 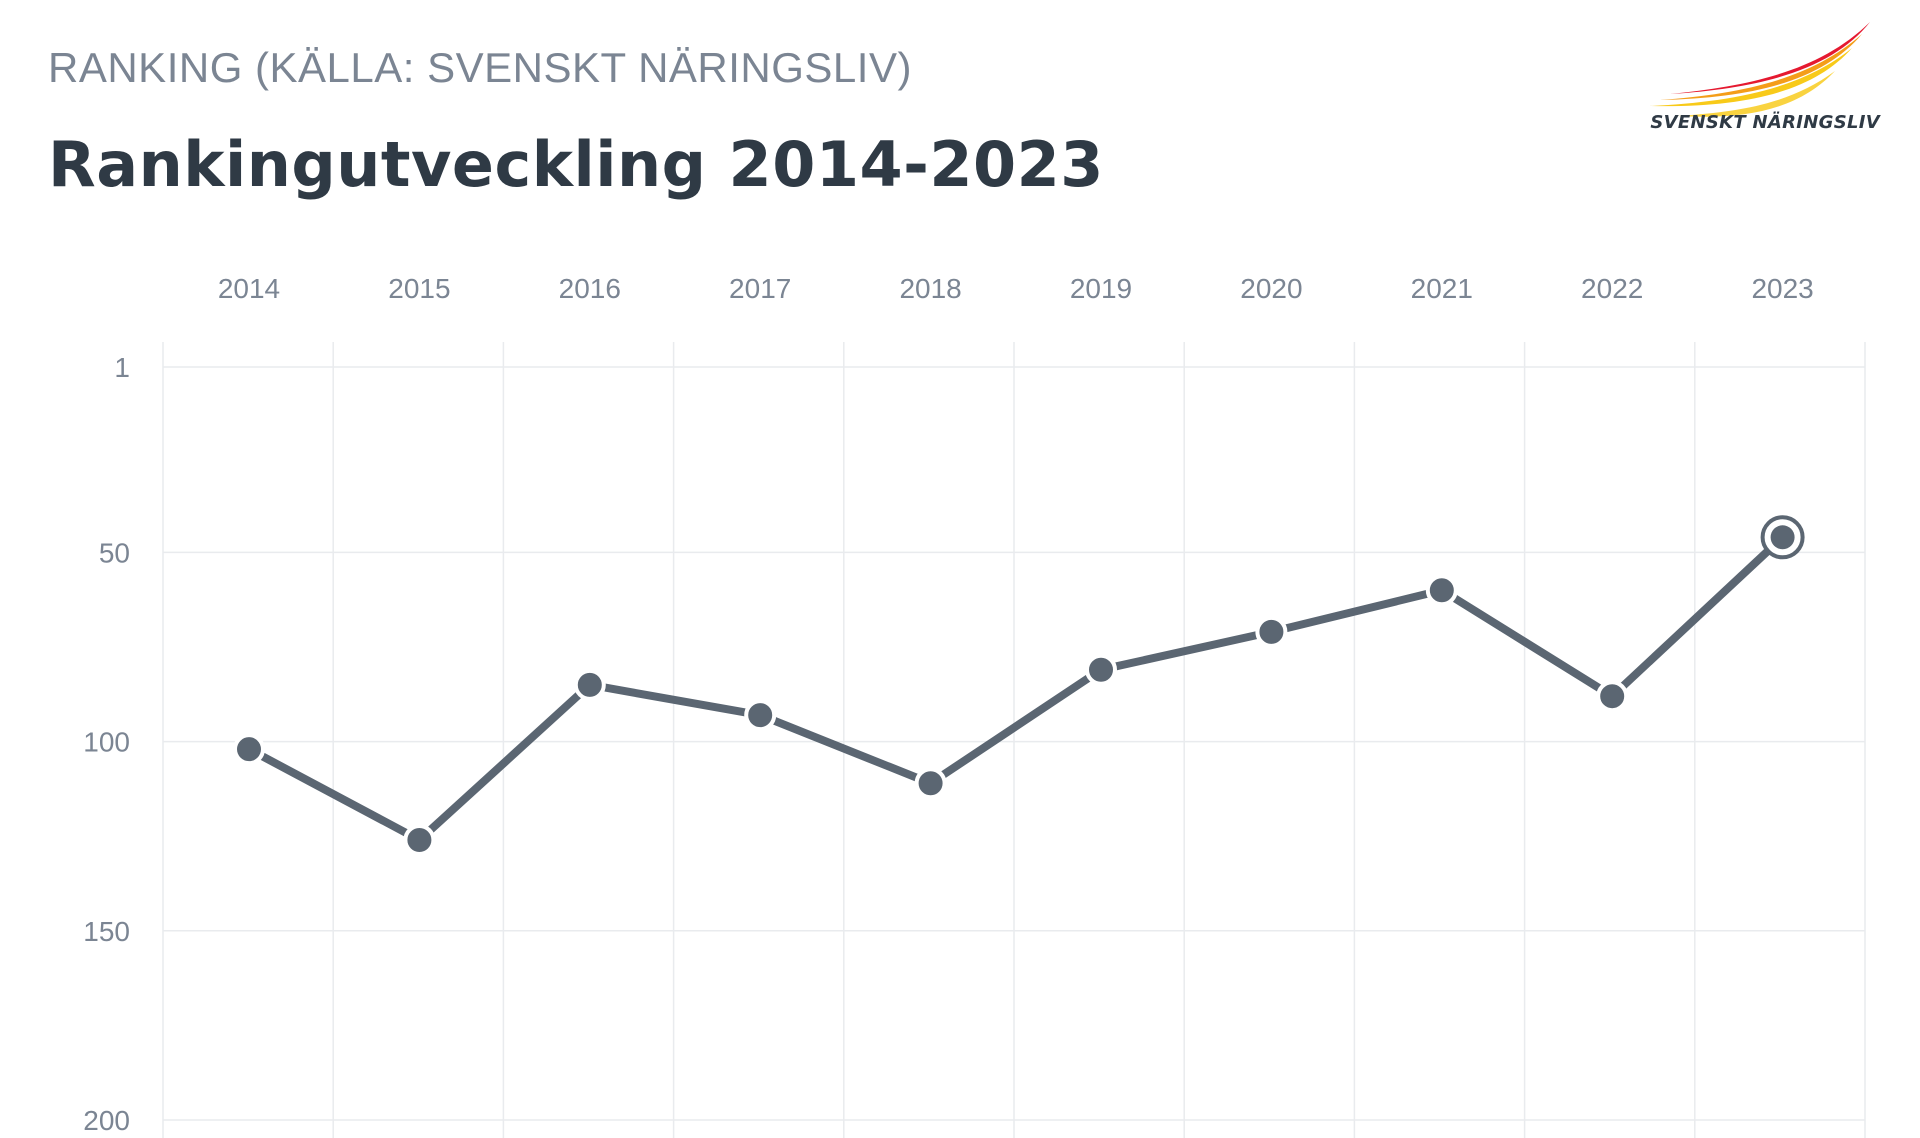 I want to click on y-tick-label: 1, so click(x=122, y=367).